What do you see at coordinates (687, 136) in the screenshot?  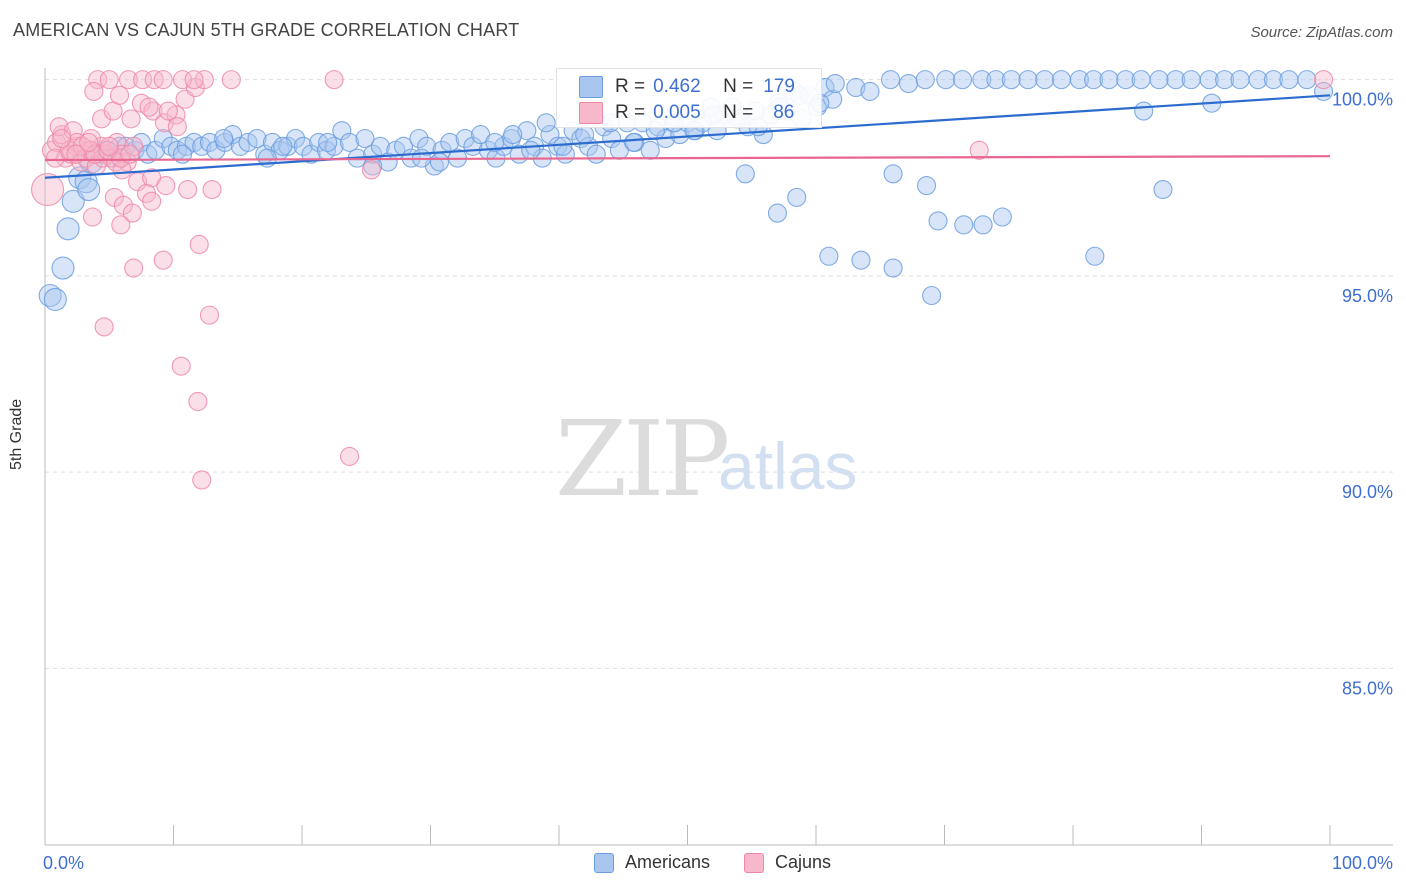 I see `americans-trend-line` at bounding box center [687, 136].